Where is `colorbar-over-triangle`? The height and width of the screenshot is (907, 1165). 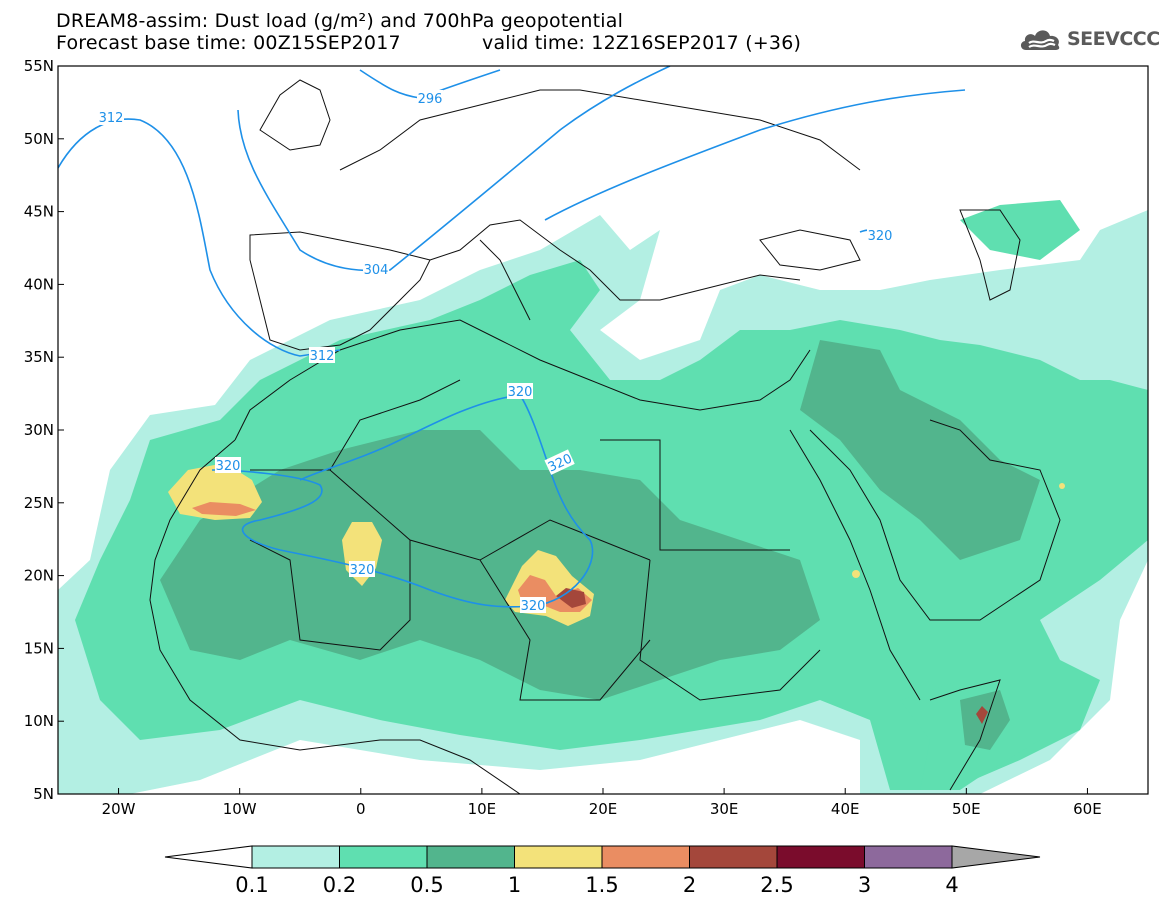 colorbar-over-triangle is located at coordinates (996, 857).